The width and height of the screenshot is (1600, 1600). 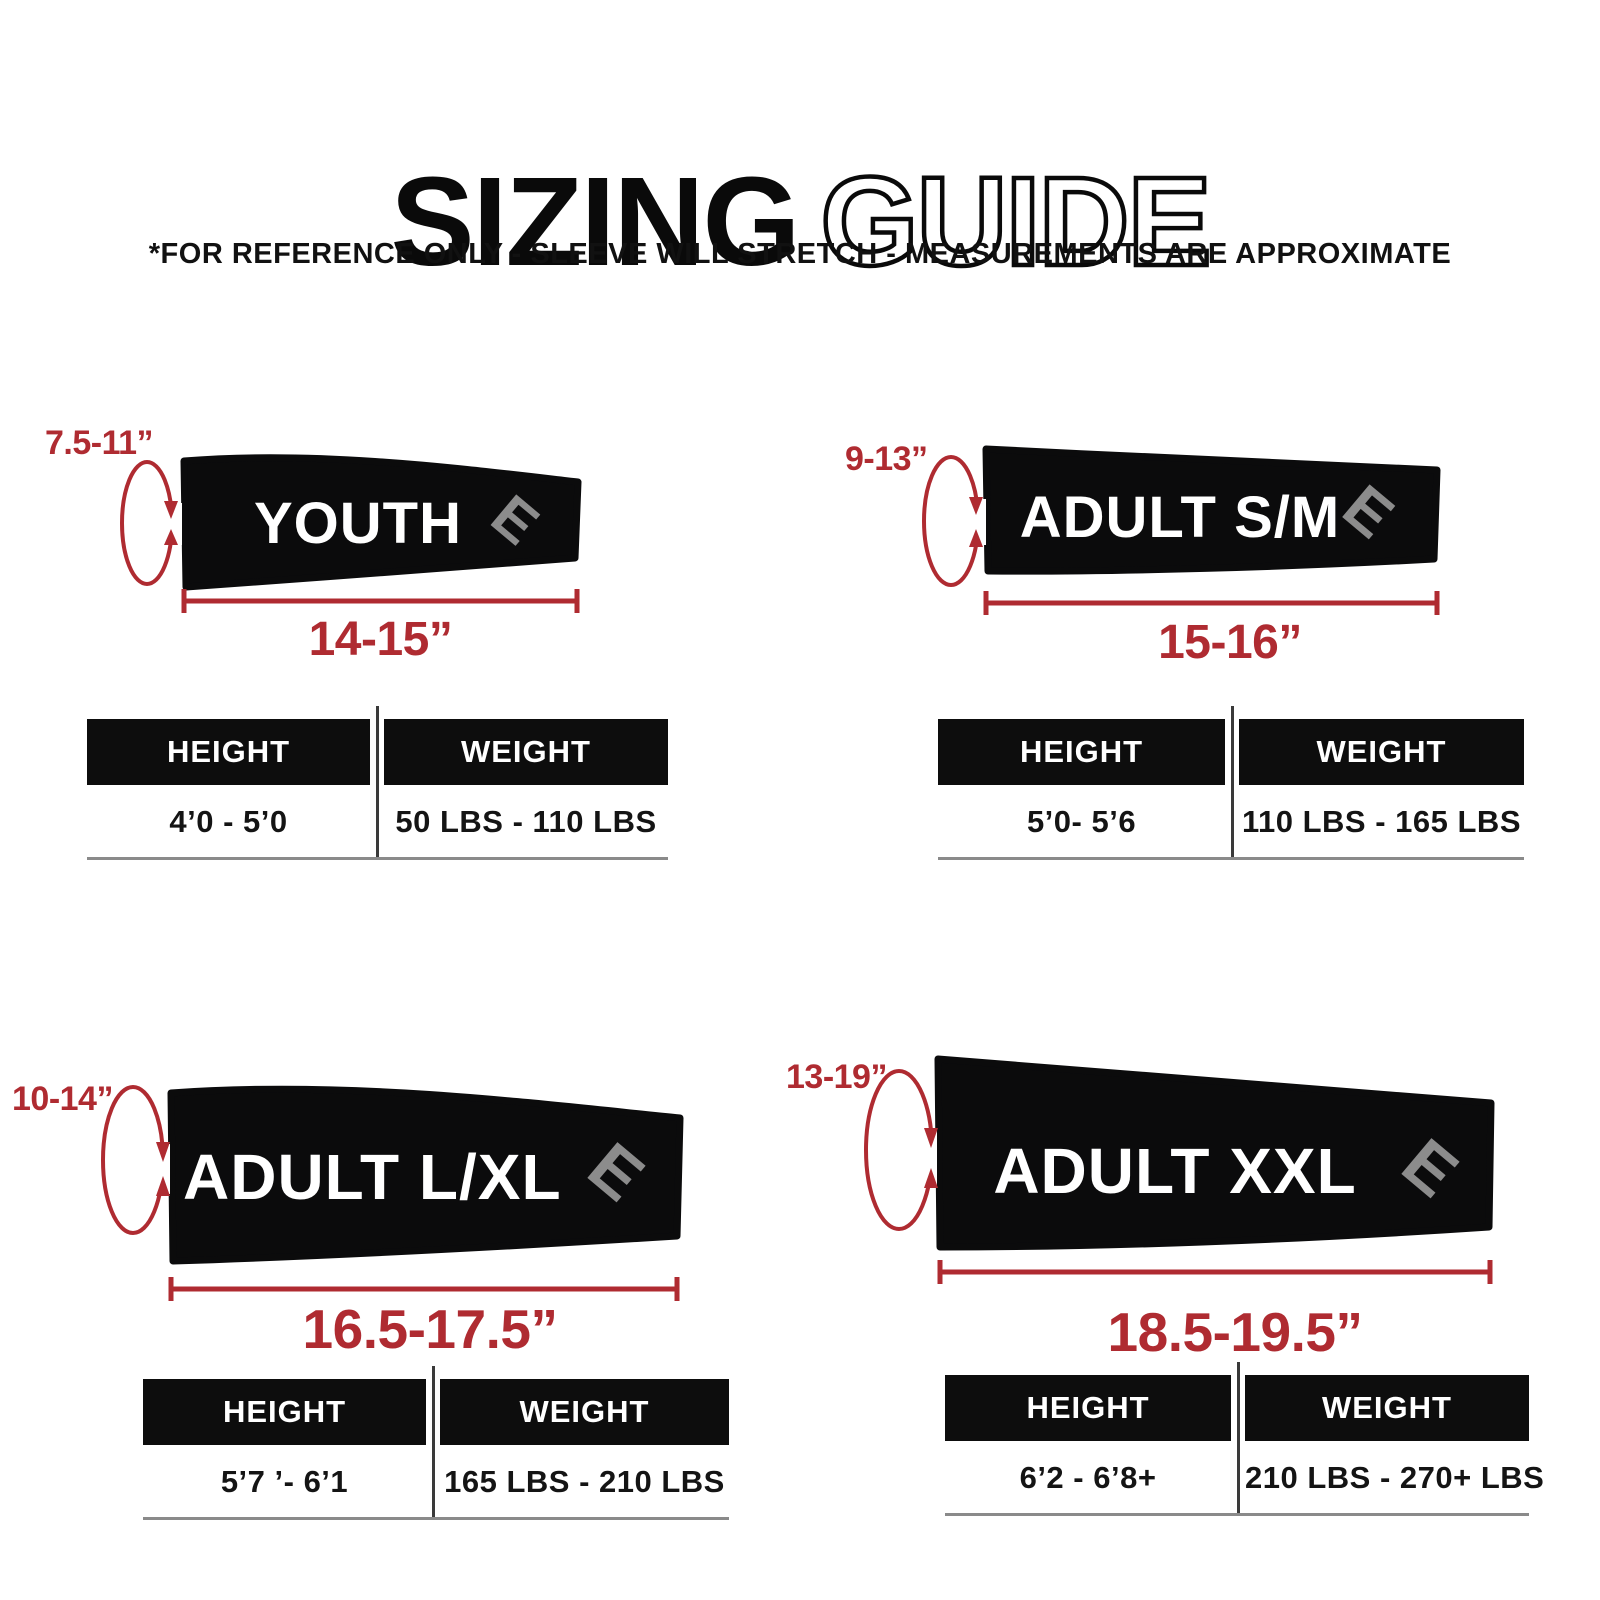 What do you see at coordinates (1235, 1332) in the screenshot?
I see `length-label-adult-xxl: 18.5-19.5”` at bounding box center [1235, 1332].